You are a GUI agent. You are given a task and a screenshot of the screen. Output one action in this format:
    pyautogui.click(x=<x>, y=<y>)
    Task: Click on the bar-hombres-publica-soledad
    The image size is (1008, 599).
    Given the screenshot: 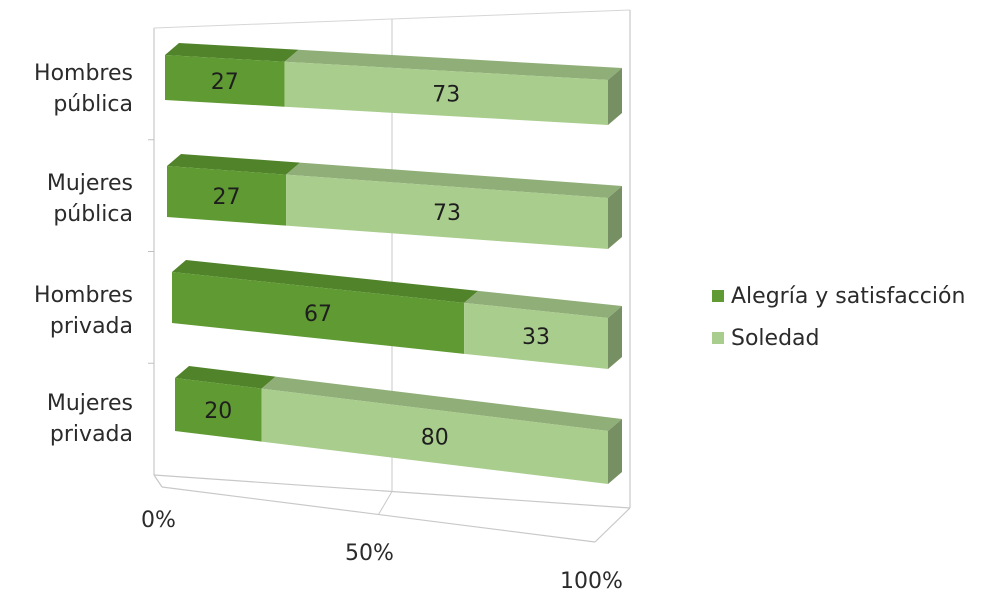 What is the action you would take?
    pyautogui.click(x=453, y=87)
    